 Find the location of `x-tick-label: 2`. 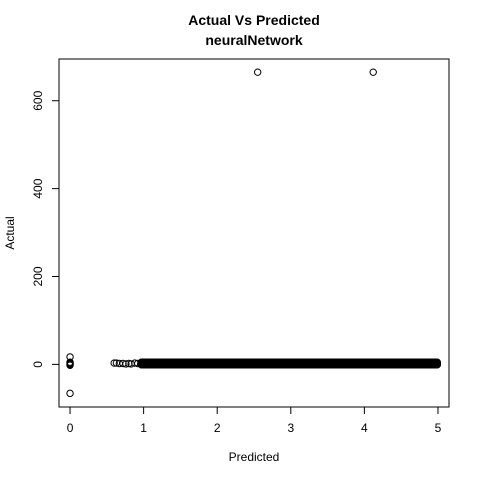

x-tick-label: 2 is located at coordinates (217, 428).